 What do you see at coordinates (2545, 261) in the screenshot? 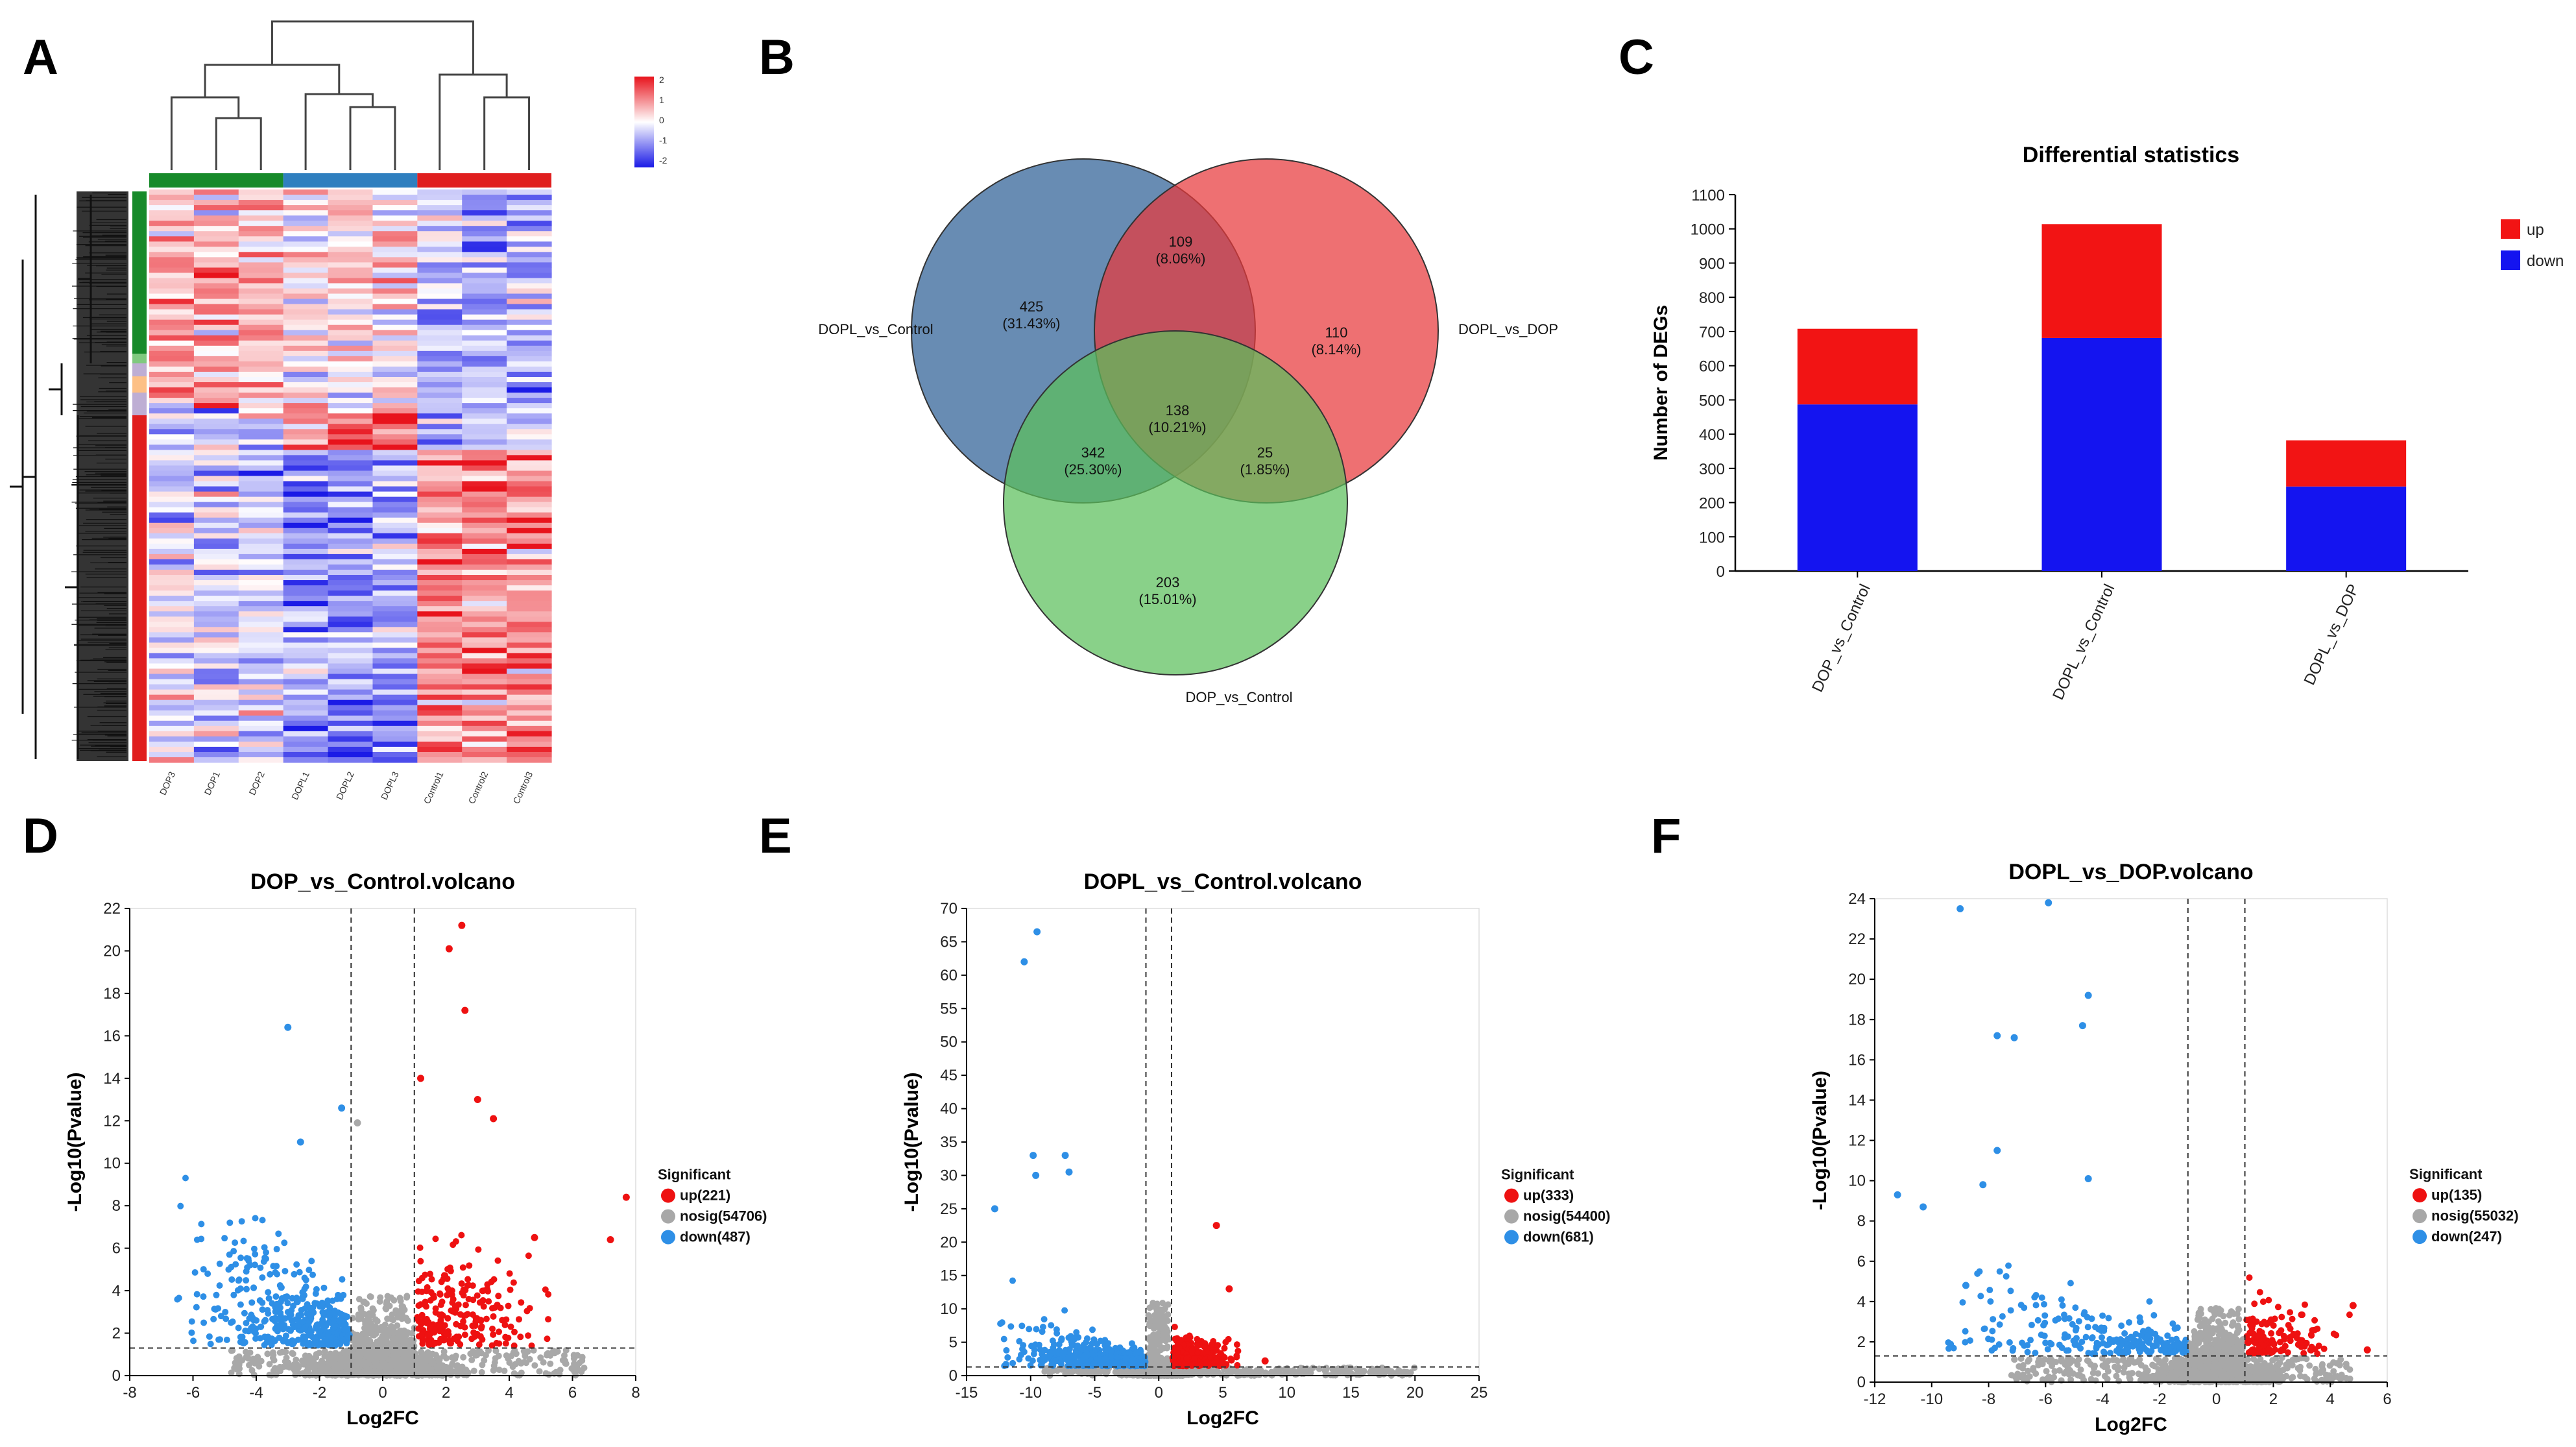
I see `legend-label-down: down` at bounding box center [2545, 261].